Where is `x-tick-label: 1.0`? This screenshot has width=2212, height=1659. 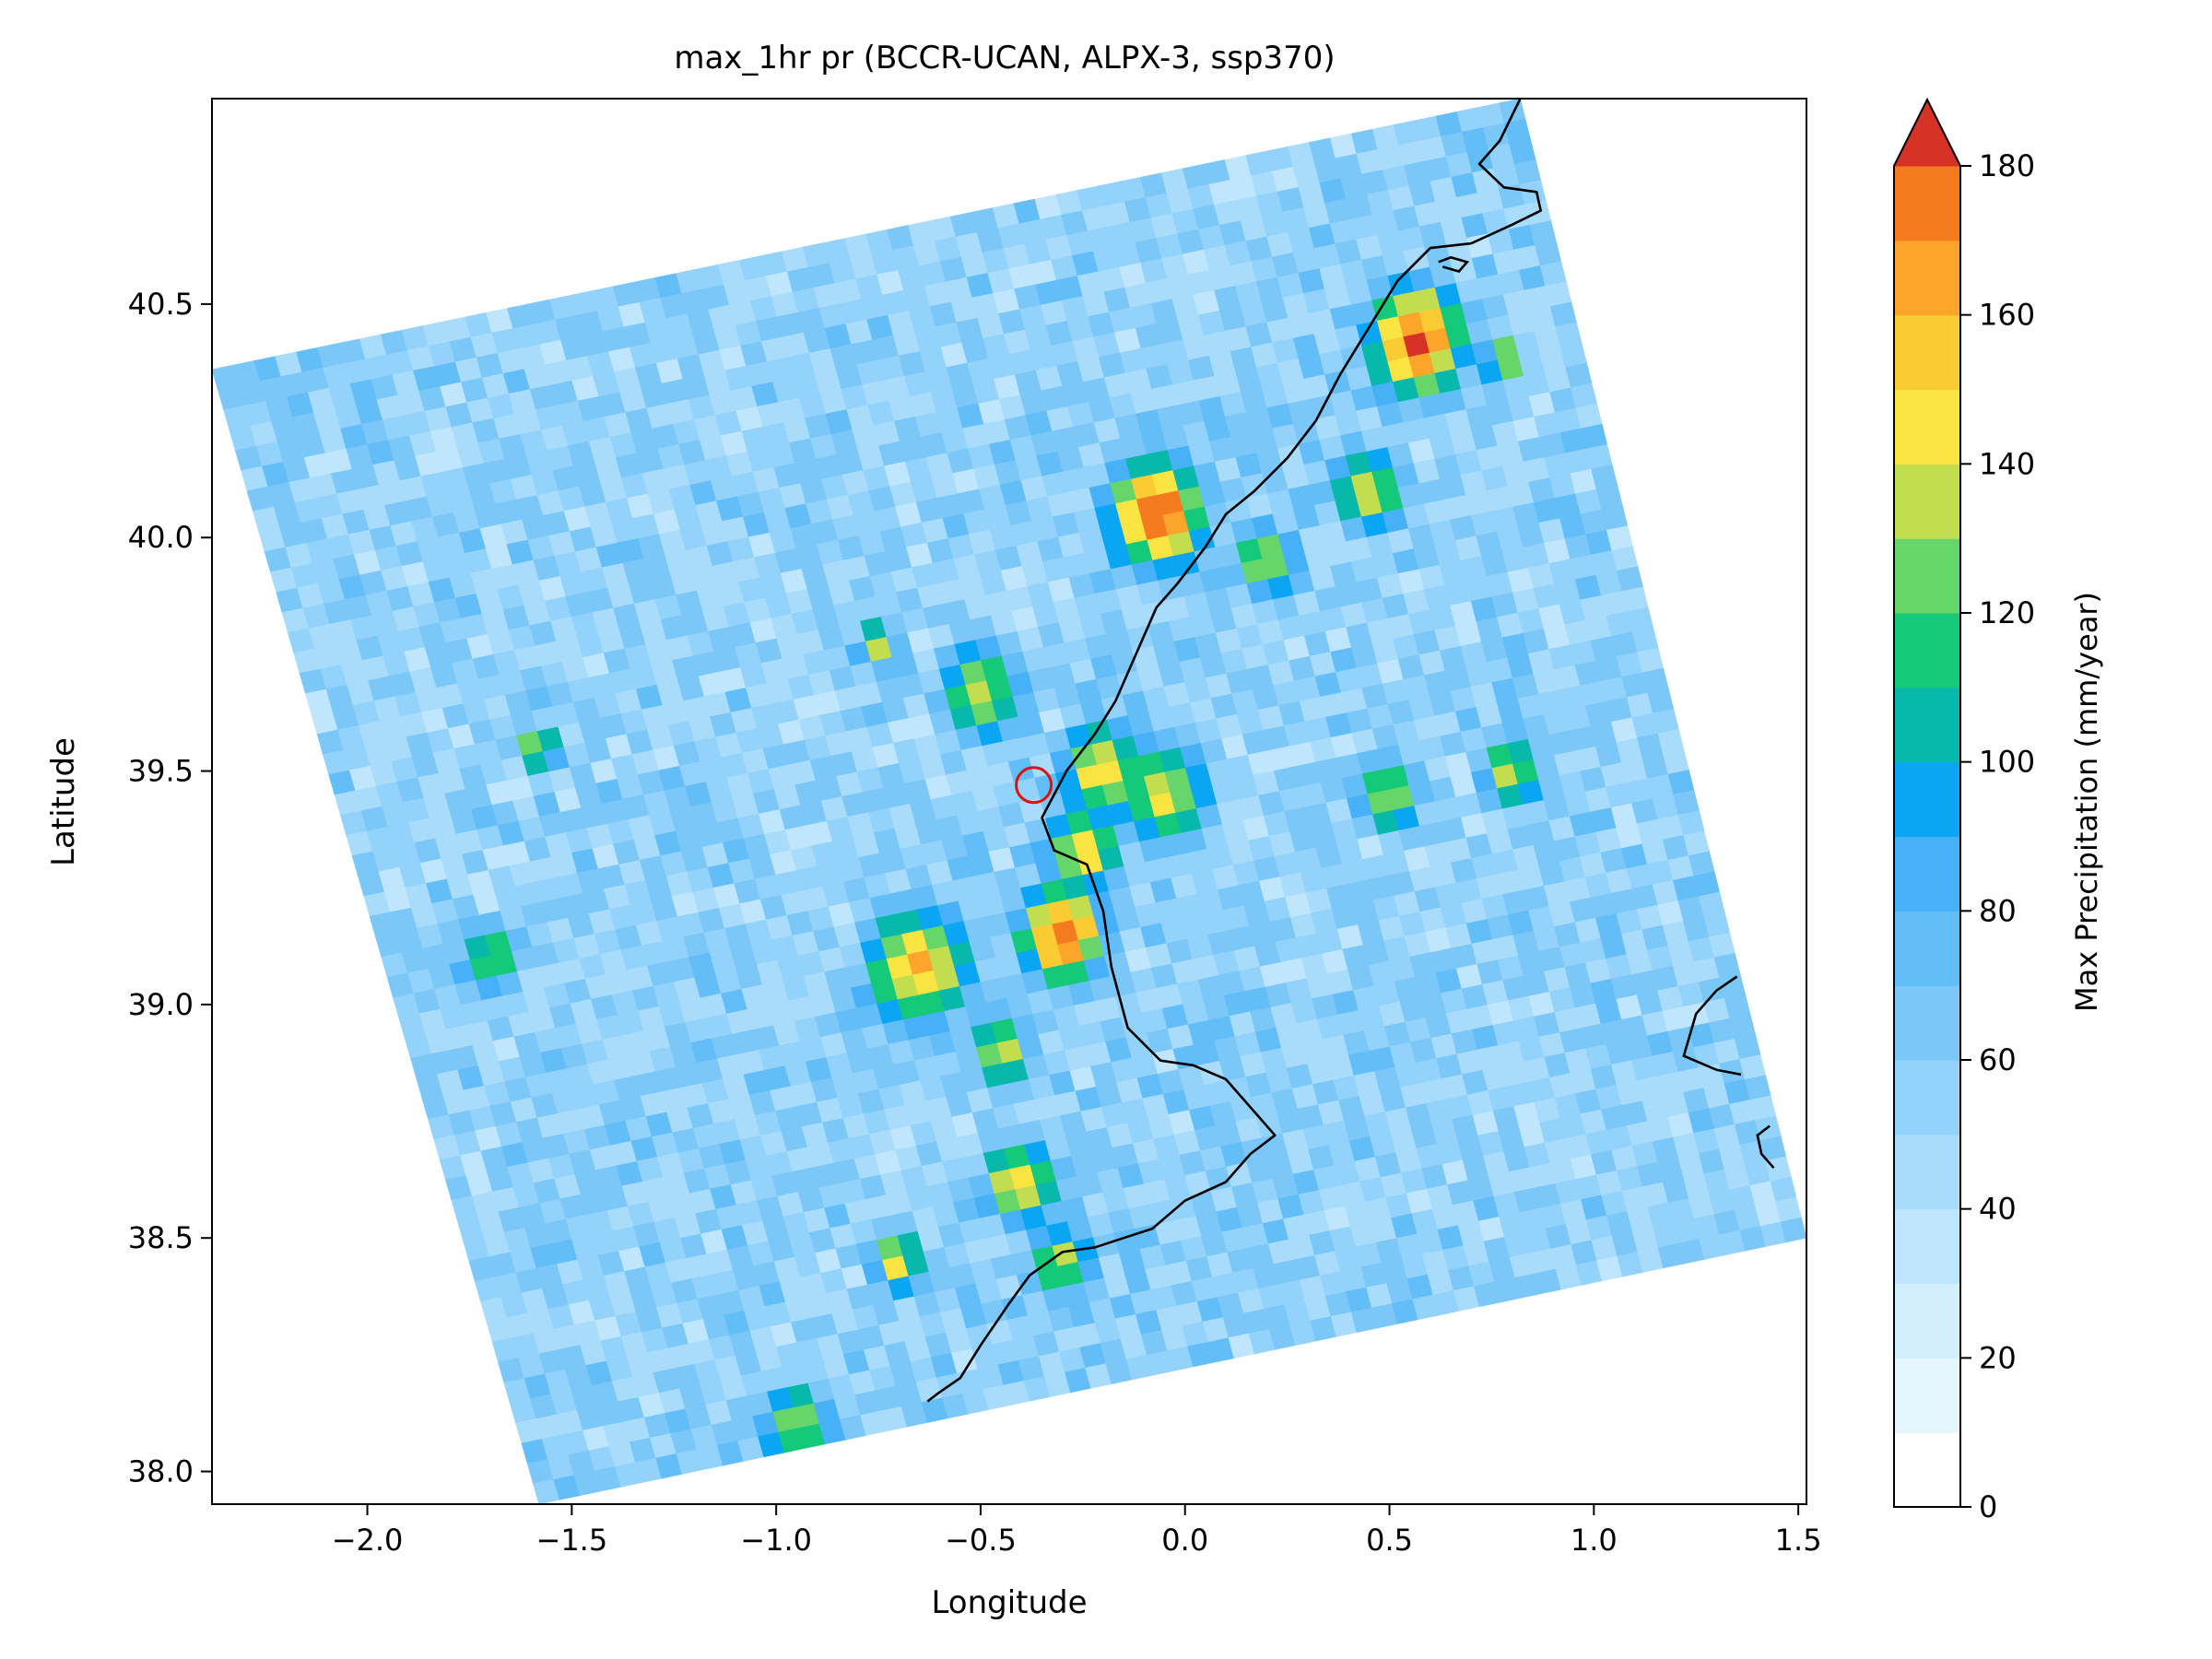 x-tick-label: 1.0 is located at coordinates (1594, 1540).